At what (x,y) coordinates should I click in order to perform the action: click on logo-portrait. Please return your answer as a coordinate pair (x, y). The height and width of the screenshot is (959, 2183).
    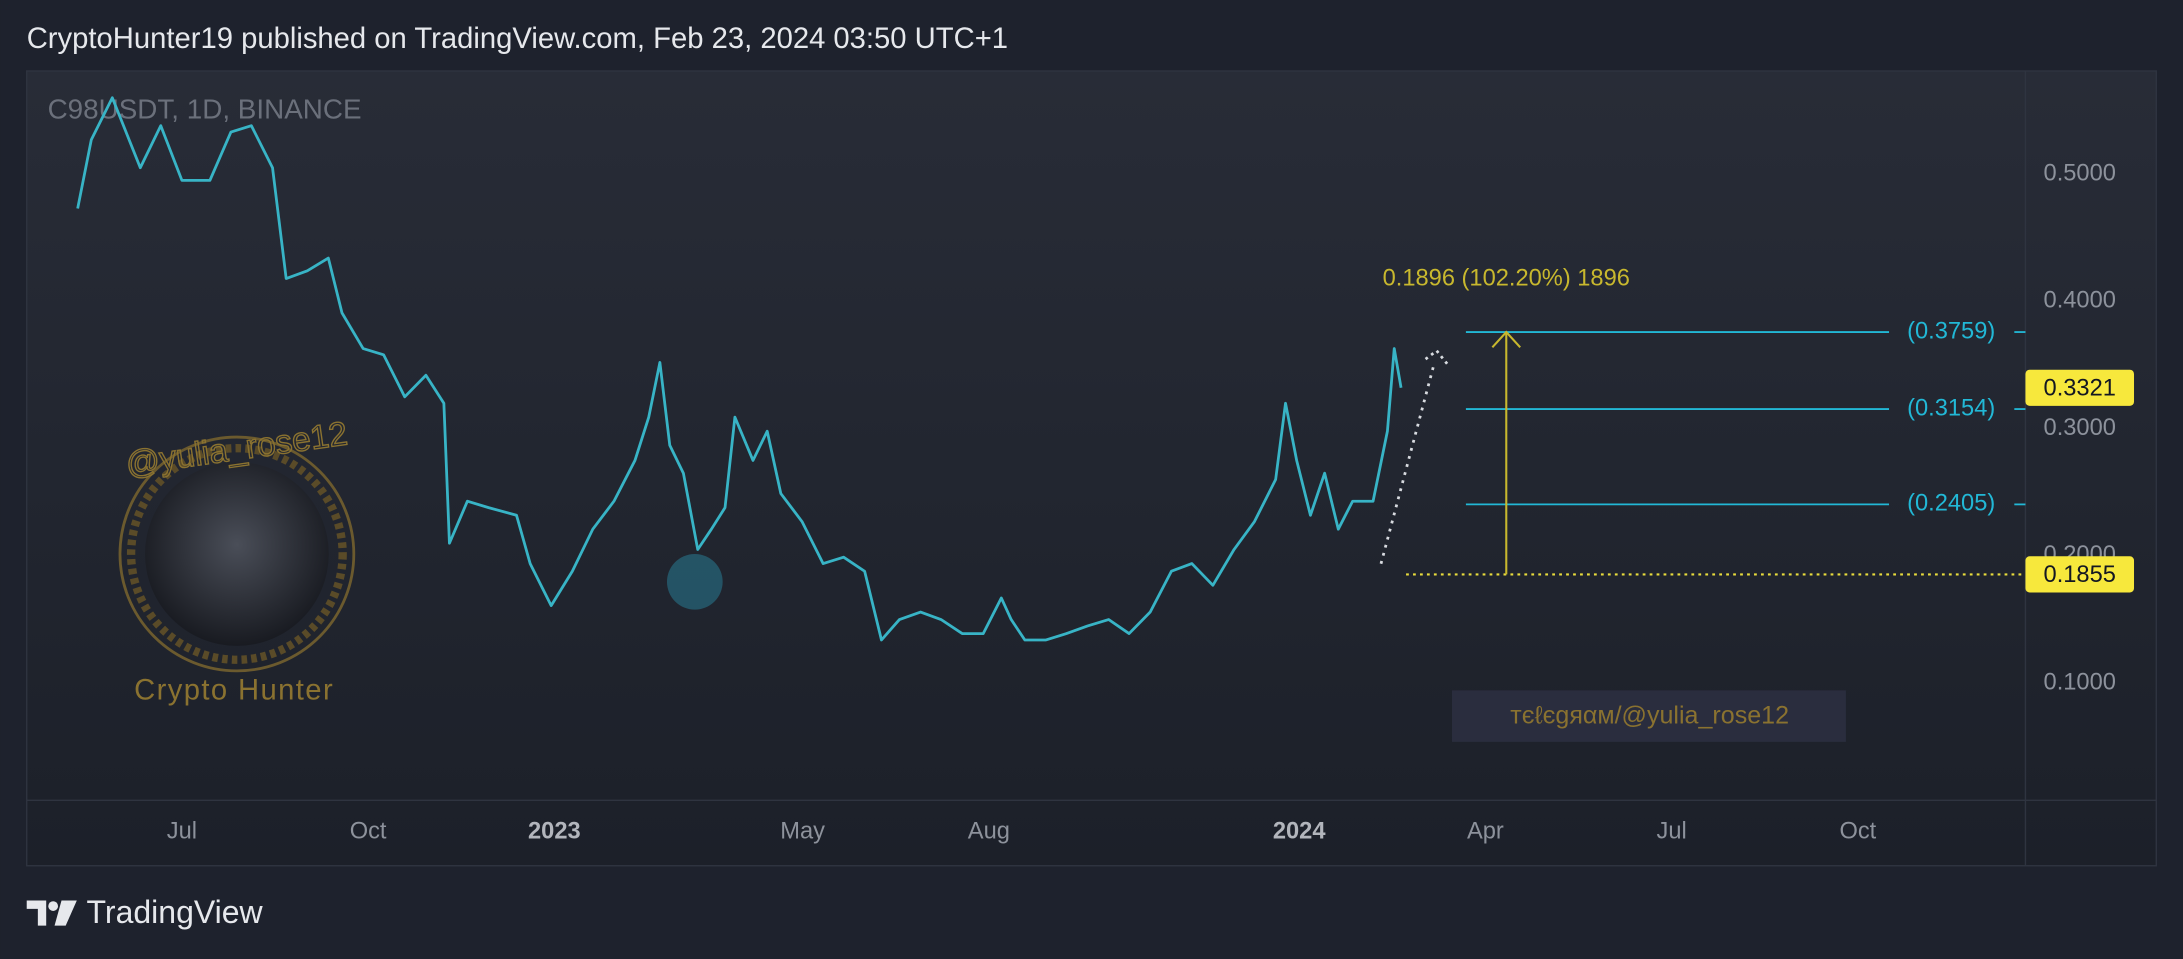
    Looking at the image, I should click on (237, 554).